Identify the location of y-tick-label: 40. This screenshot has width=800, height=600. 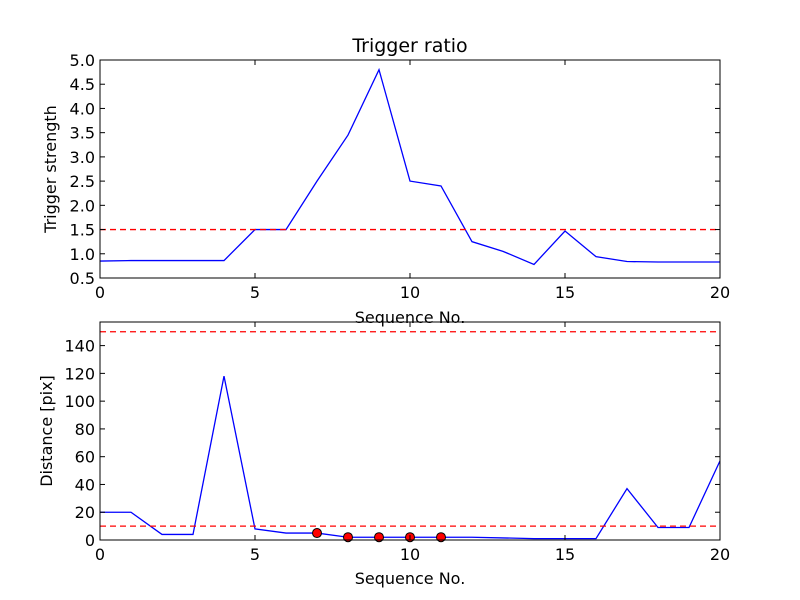
(85, 484).